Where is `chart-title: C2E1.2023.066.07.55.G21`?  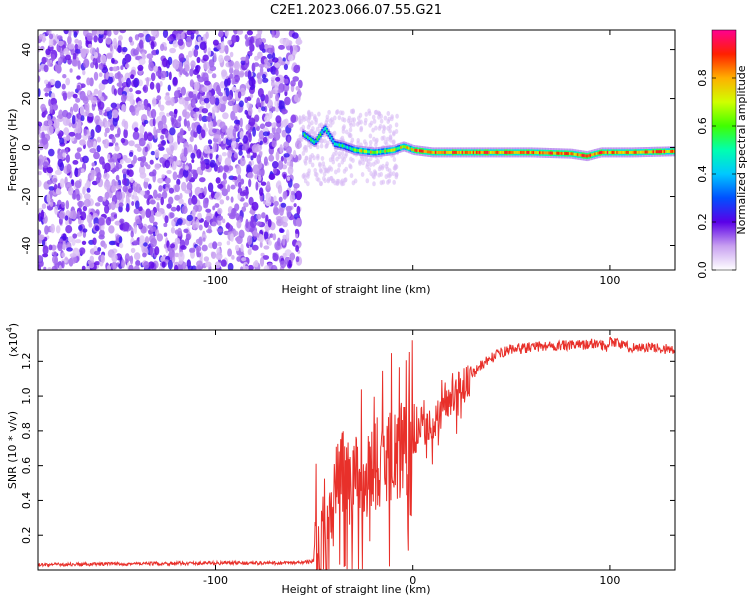 chart-title: C2E1.2023.066.07.55.G21 is located at coordinates (356, 10).